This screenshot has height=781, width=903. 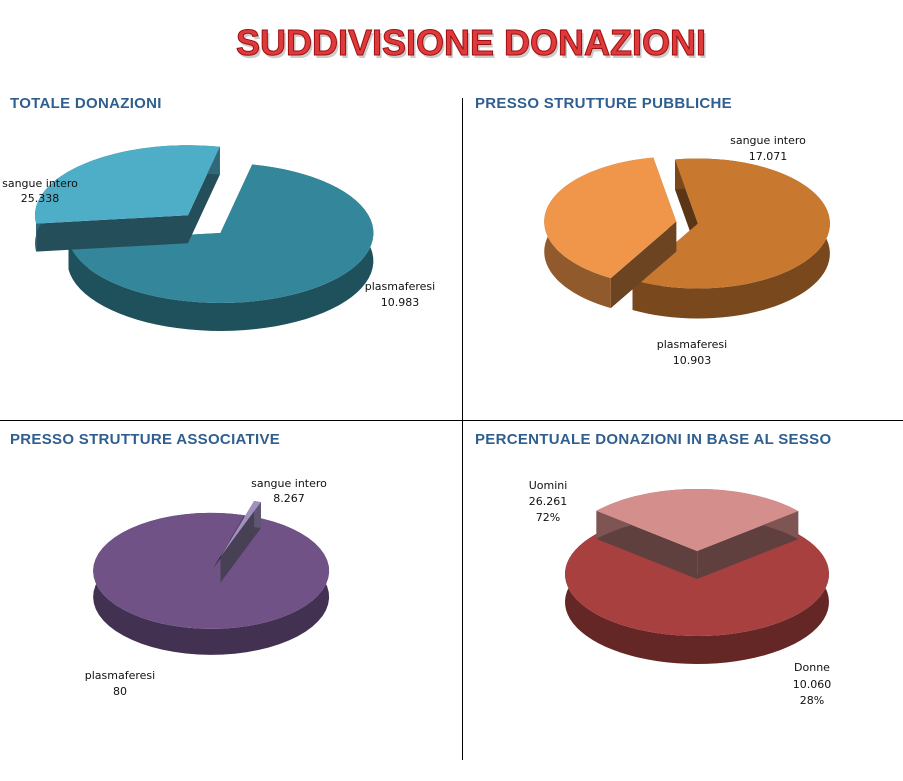 I want to click on pie-chart-pubbliche: sangue intero 17.071 plasmaferesi 10.903, so click(x=687, y=250).